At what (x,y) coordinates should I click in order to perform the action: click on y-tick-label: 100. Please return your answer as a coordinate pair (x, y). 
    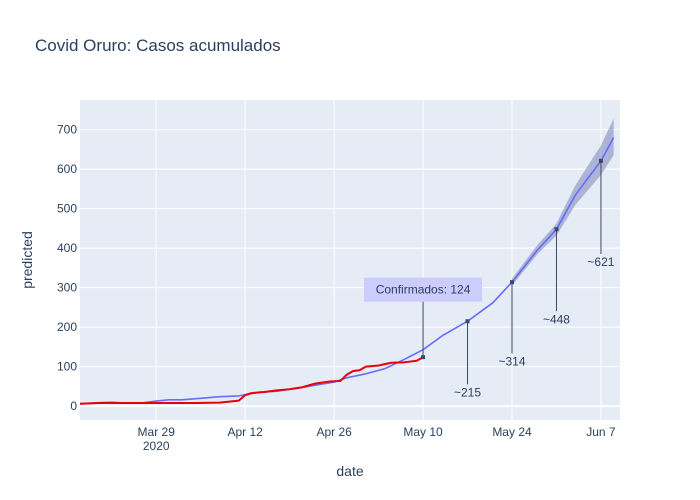
    Looking at the image, I should click on (67, 367).